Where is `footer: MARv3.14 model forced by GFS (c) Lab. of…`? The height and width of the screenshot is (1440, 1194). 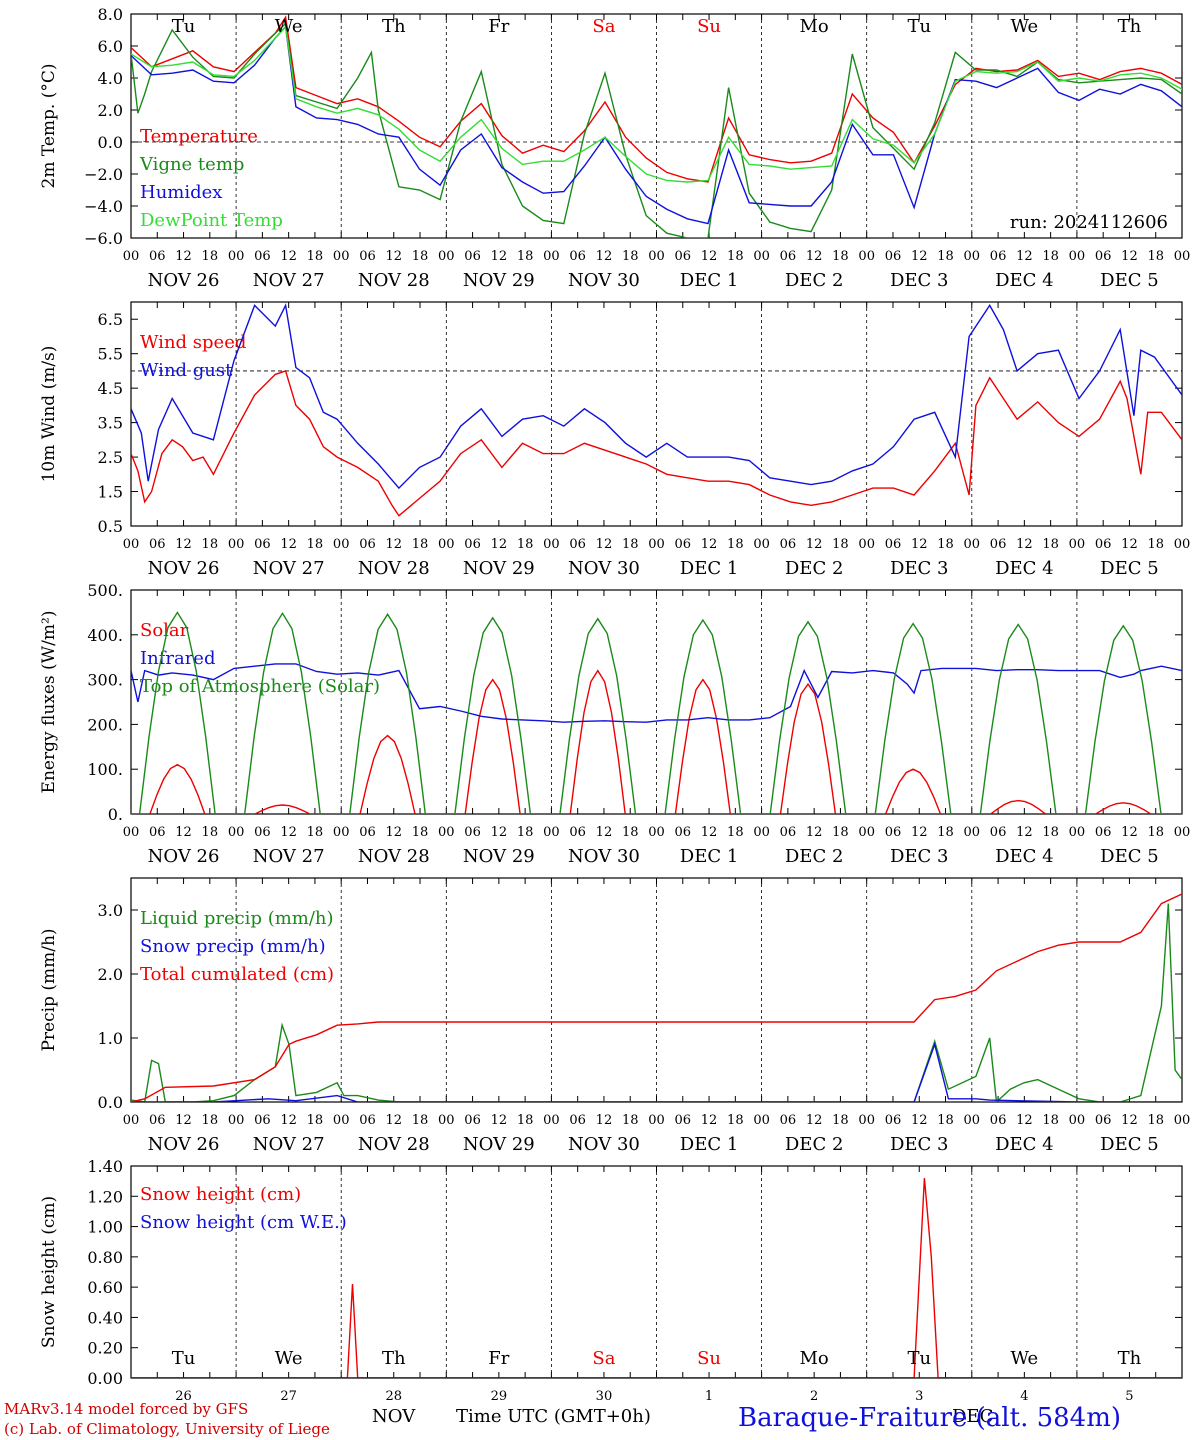
footer: MARv3.14 model forced by GFS (c) Lab. of… is located at coordinates (562, 1419).